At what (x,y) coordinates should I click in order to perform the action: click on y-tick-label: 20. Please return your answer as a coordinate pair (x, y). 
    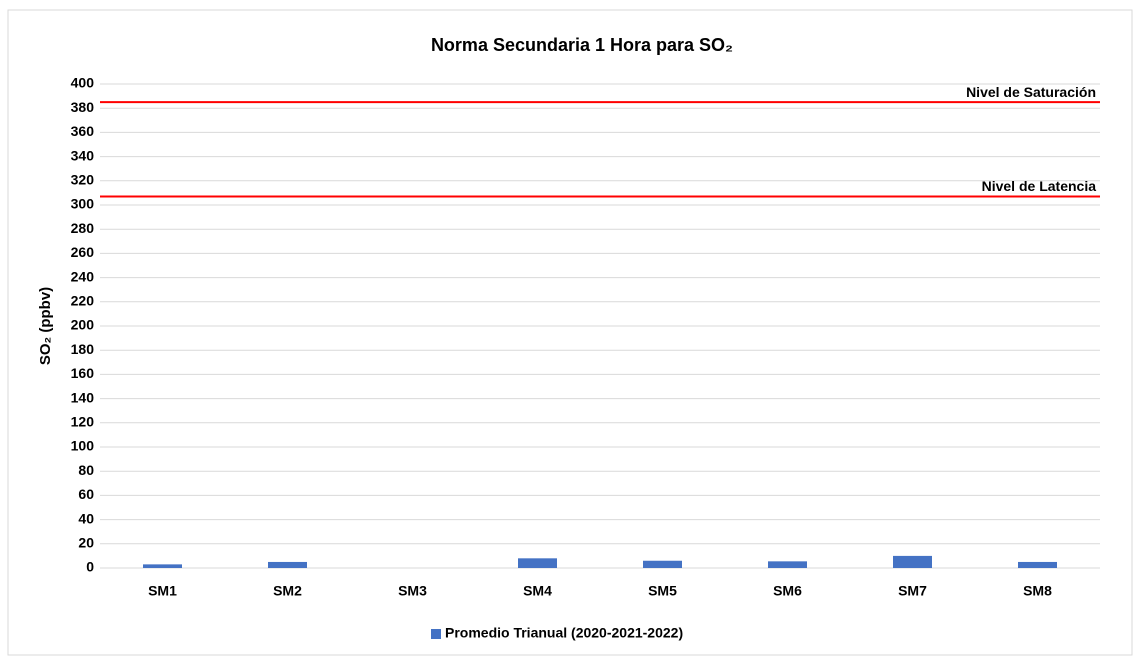
    Looking at the image, I should click on (86, 543).